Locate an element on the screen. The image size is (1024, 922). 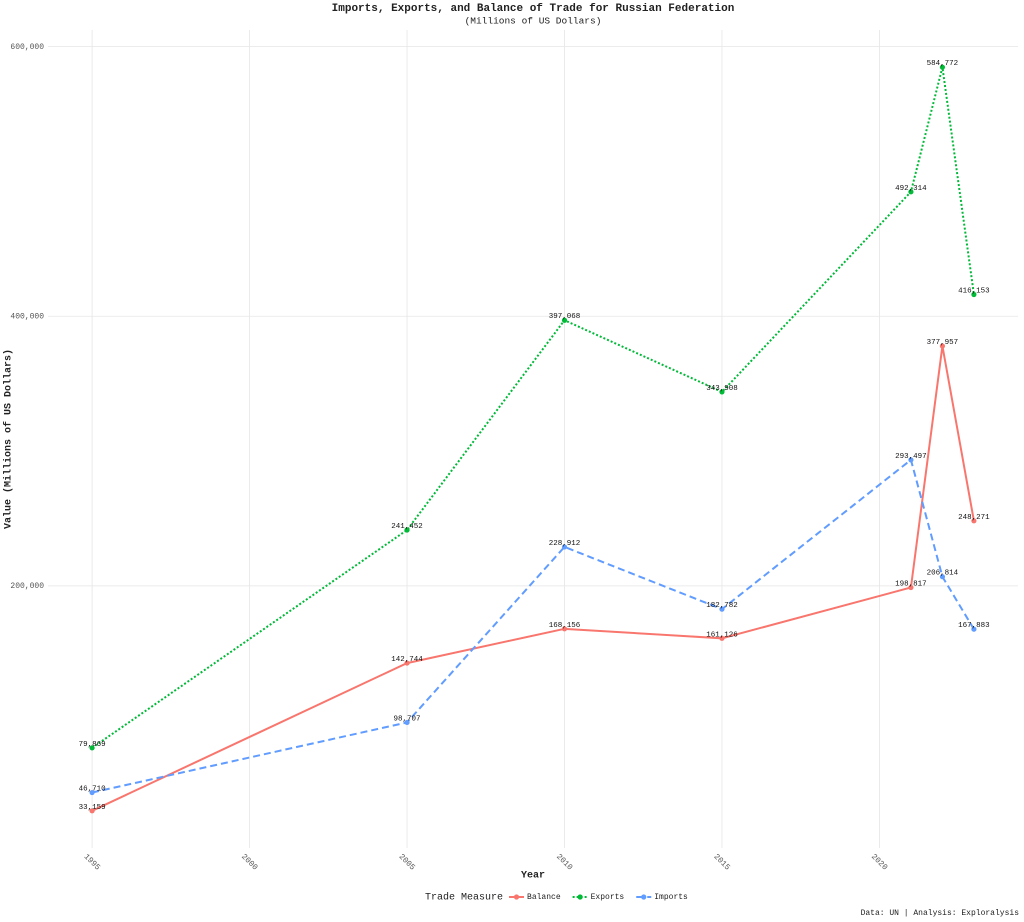
data-label: 167,883 is located at coordinates (974, 626).